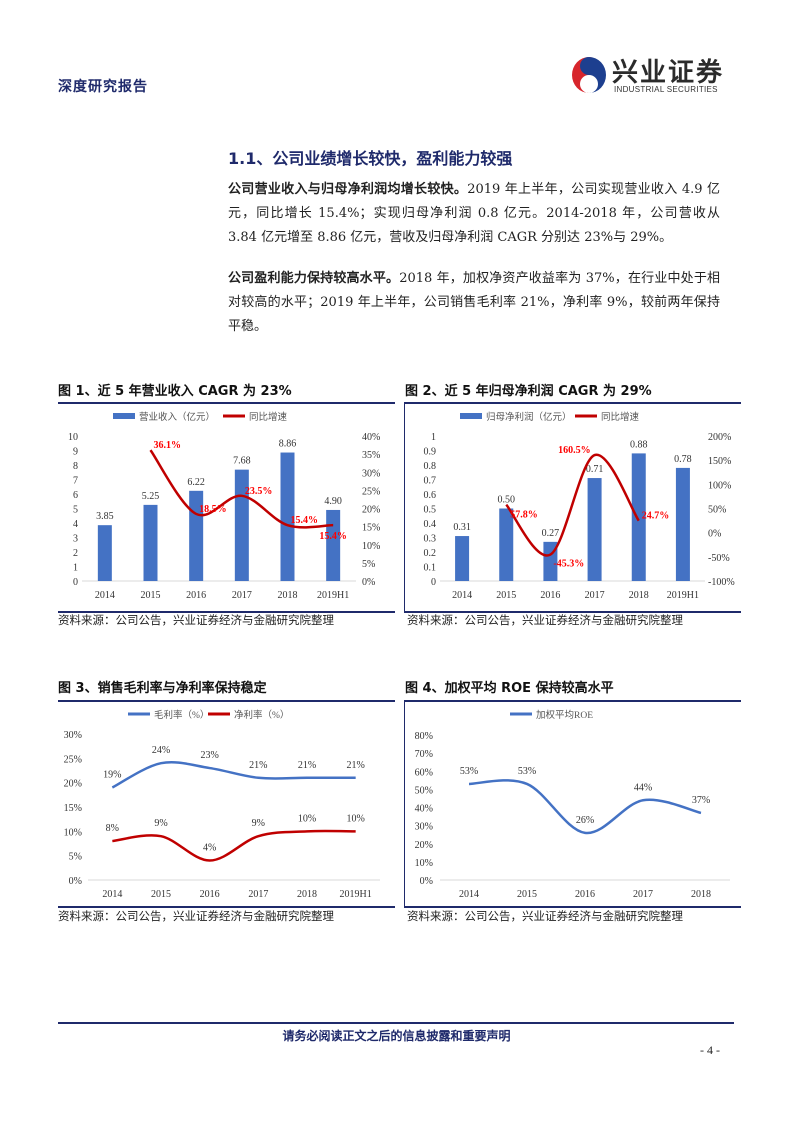  Describe the element at coordinates (75, 466) in the screenshot. I see `y-tick-label: 8` at that location.